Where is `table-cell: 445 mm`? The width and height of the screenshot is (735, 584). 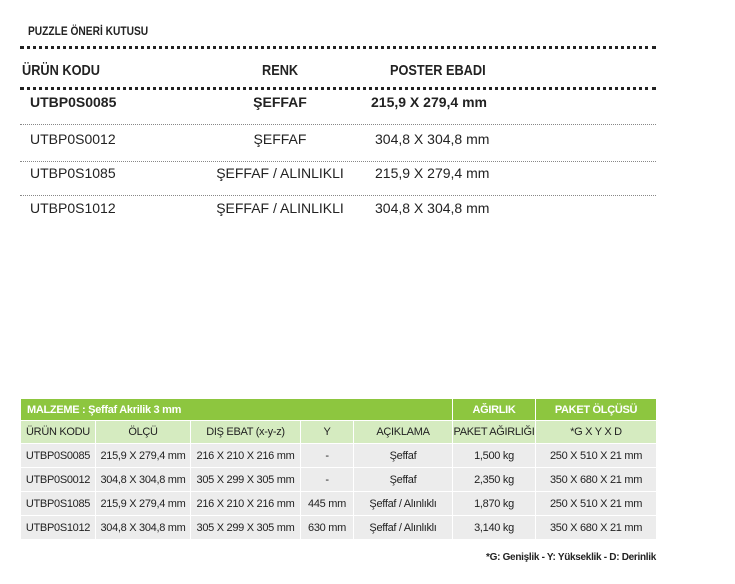 table-cell: 445 mm is located at coordinates (327, 503).